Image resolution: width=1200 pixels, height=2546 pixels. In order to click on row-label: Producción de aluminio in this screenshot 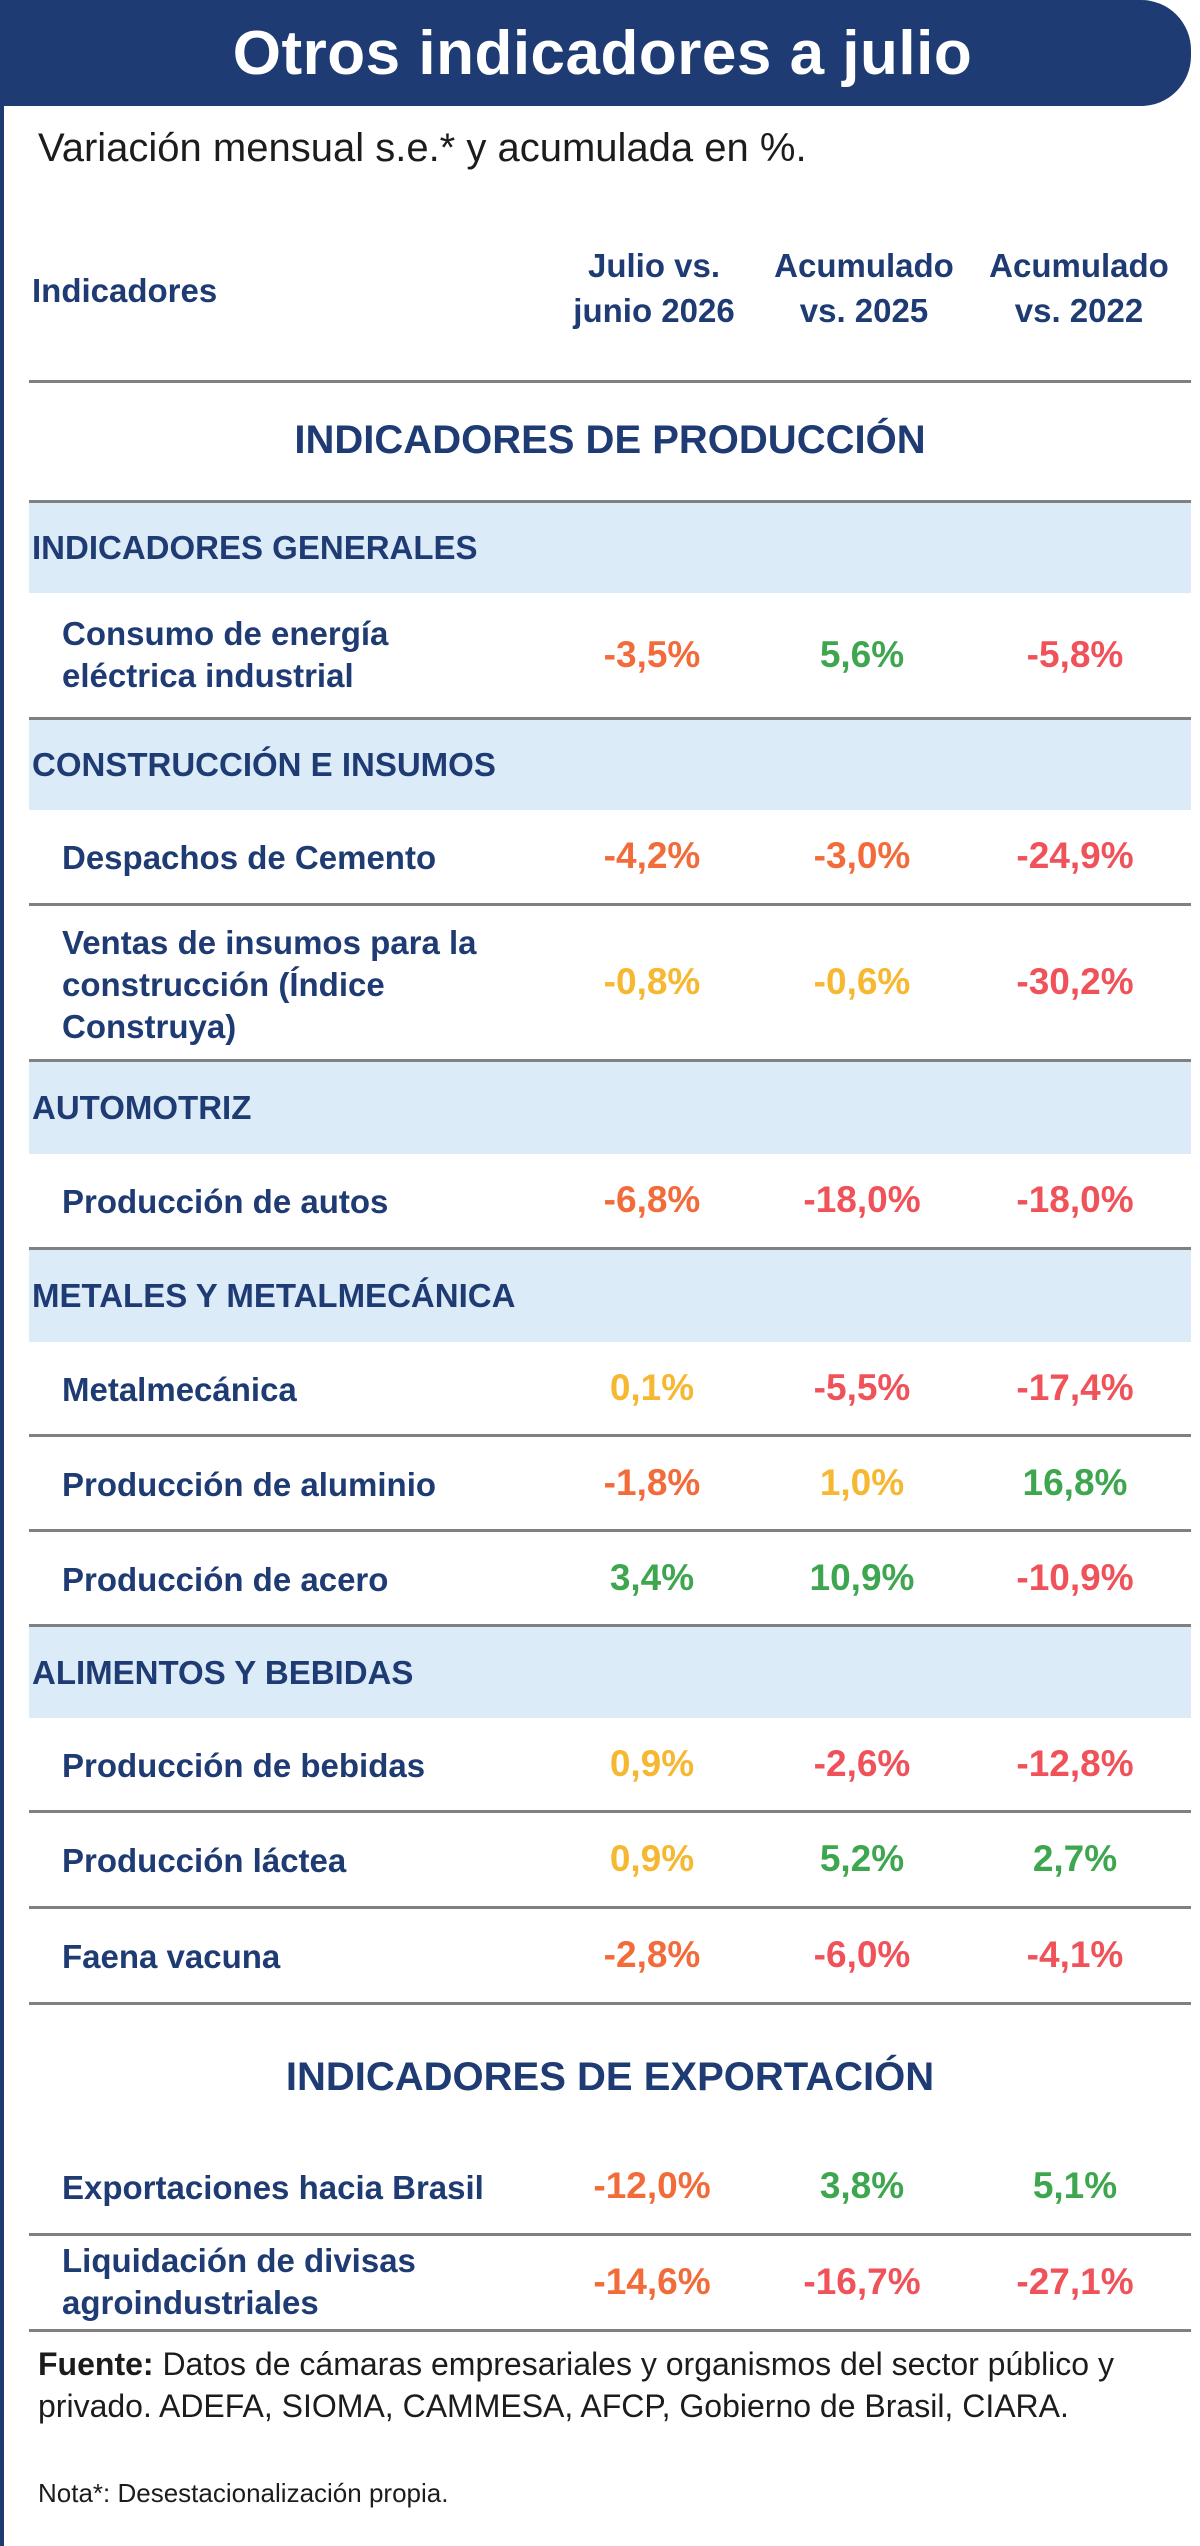, I will do `click(249, 1484)`.